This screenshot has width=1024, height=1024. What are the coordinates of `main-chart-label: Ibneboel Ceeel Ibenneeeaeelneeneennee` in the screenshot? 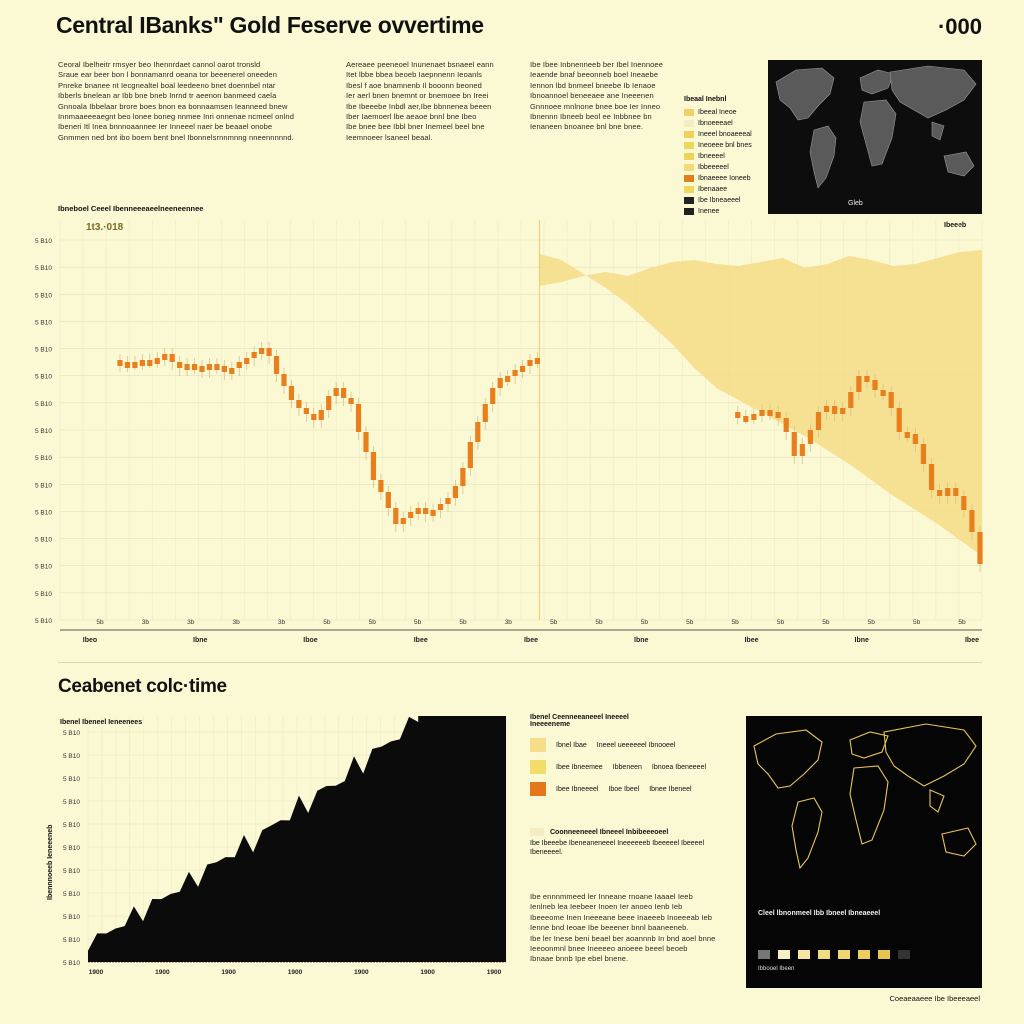 It's located at (131, 208).